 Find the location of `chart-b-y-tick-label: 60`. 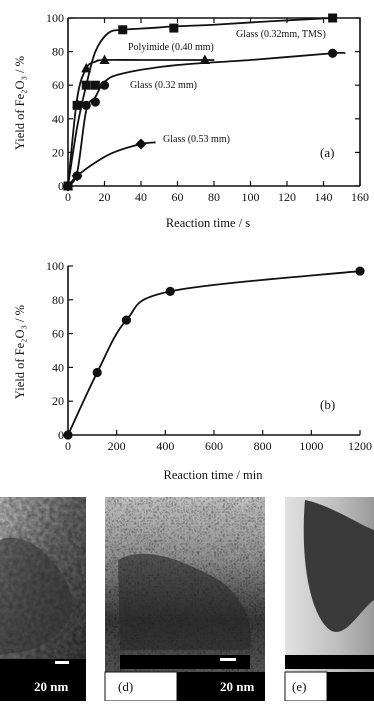

chart-b-y-tick-label: 60 is located at coordinates (58, 334).